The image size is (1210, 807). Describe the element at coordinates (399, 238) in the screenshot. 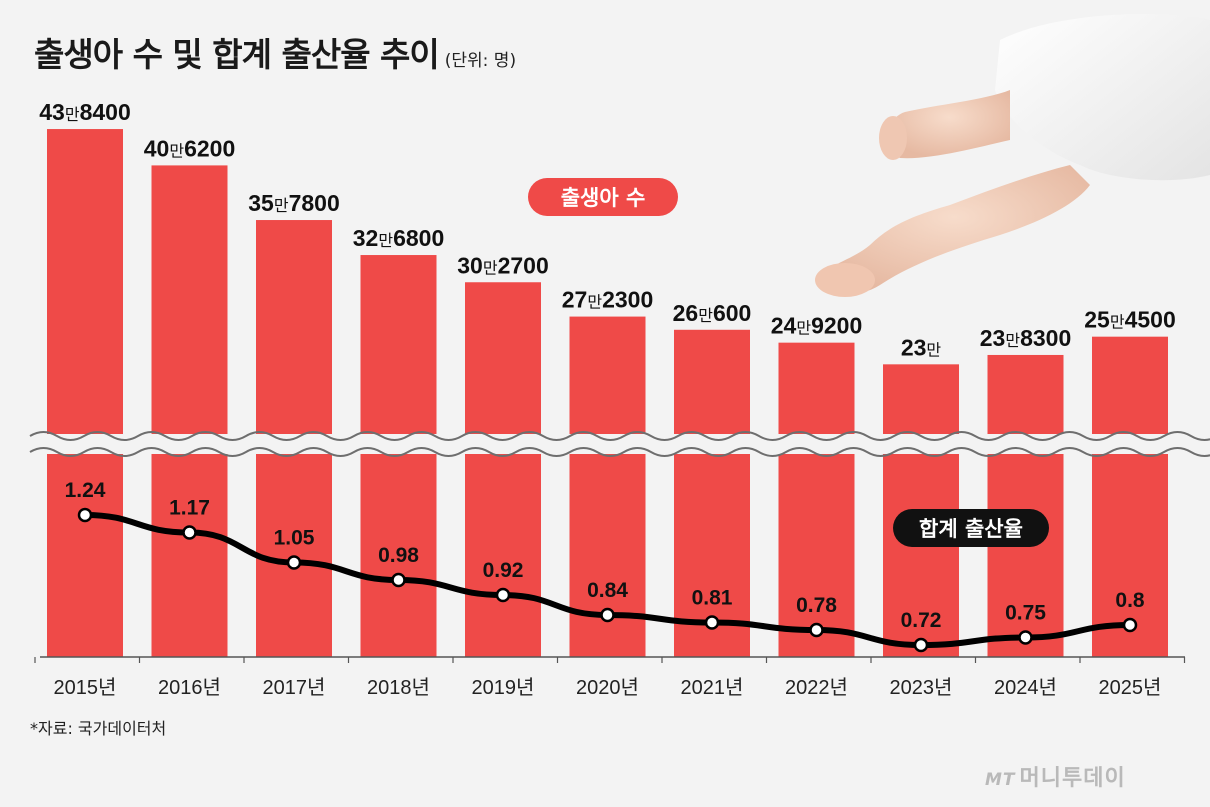

I see `bar-data-label: 32만6800` at that location.